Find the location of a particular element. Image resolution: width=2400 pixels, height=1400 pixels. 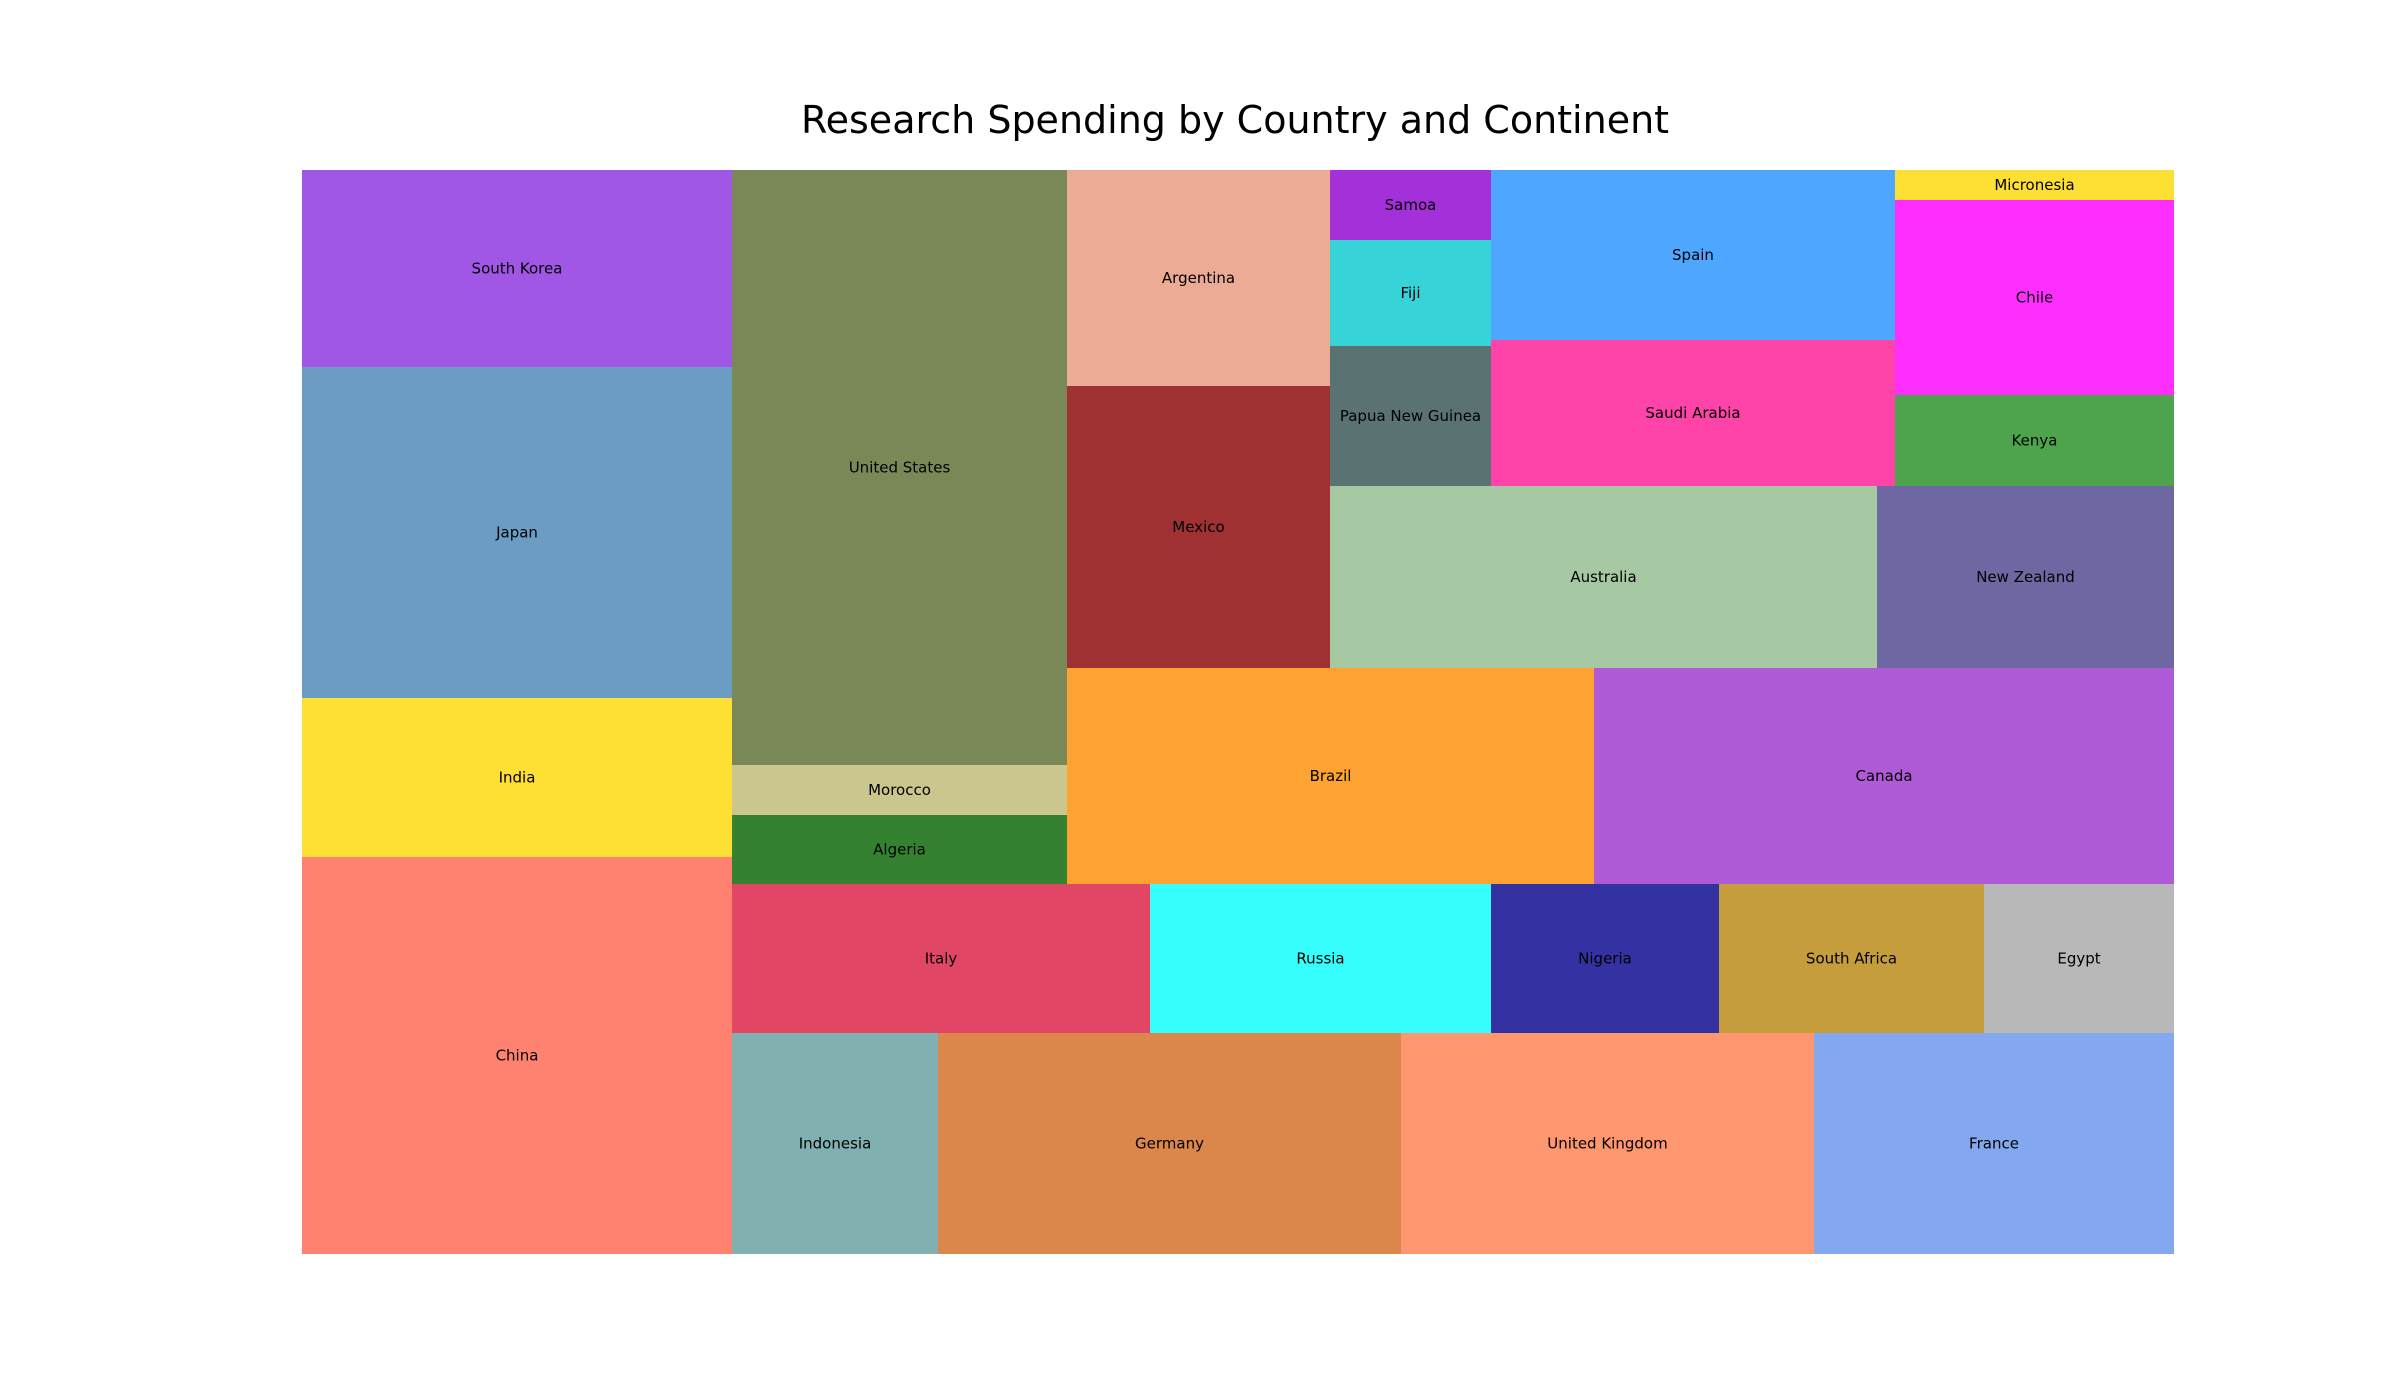

treemap-cell-algeria: Algeria is located at coordinates (899, 849).